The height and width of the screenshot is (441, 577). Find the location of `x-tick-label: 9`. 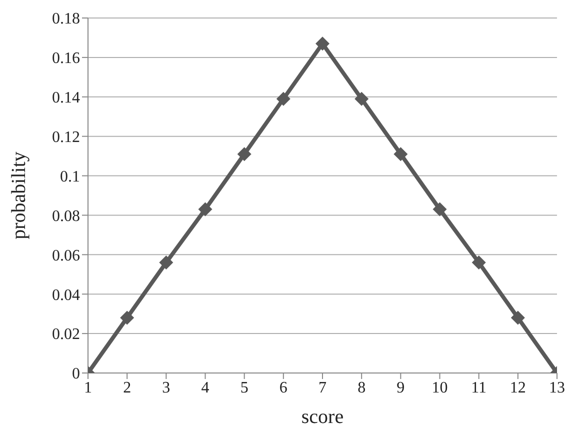

x-tick-label: 9 is located at coordinates (400, 387).